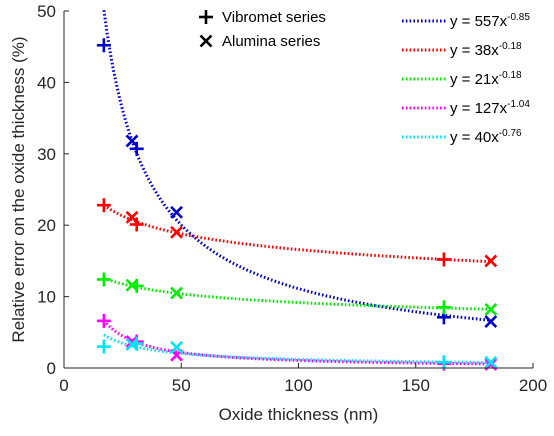  What do you see at coordinates (474, 79) in the screenshot?
I see `fit-label-base: y = 21x` at bounding box center [474, 79].